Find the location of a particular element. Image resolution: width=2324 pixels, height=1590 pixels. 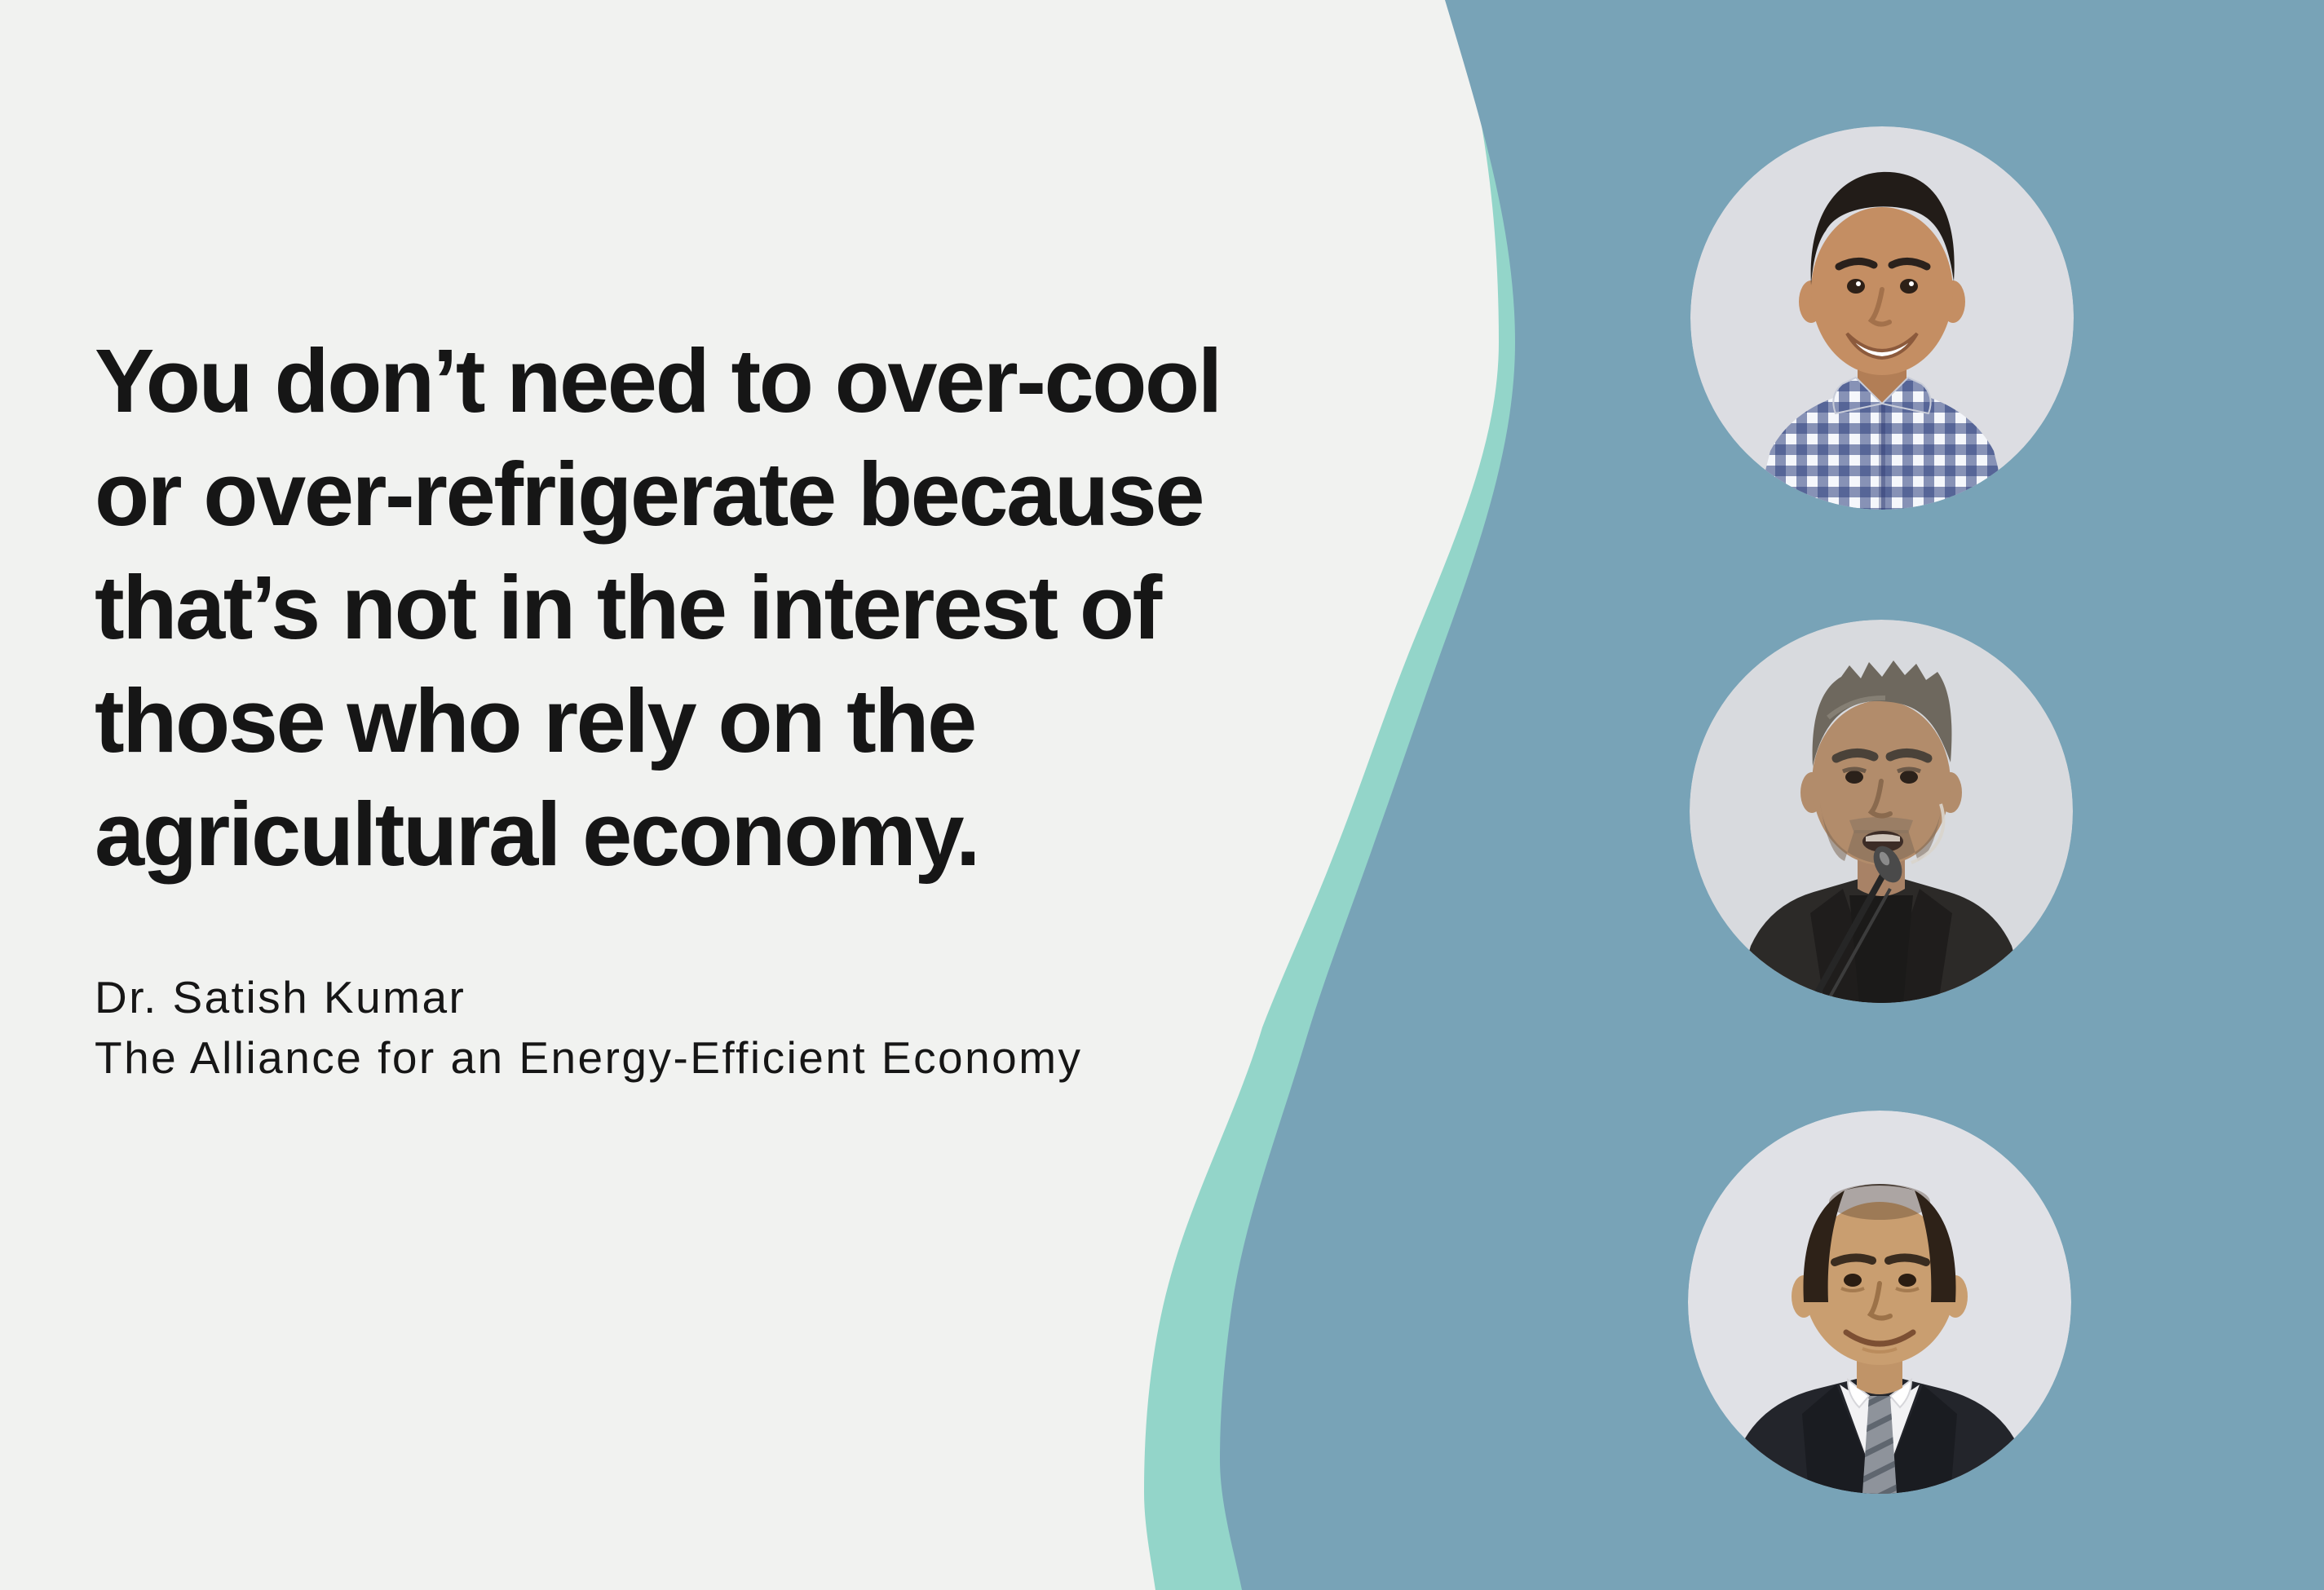

avatar-3-hair is located at coordinates (1824, 1246).